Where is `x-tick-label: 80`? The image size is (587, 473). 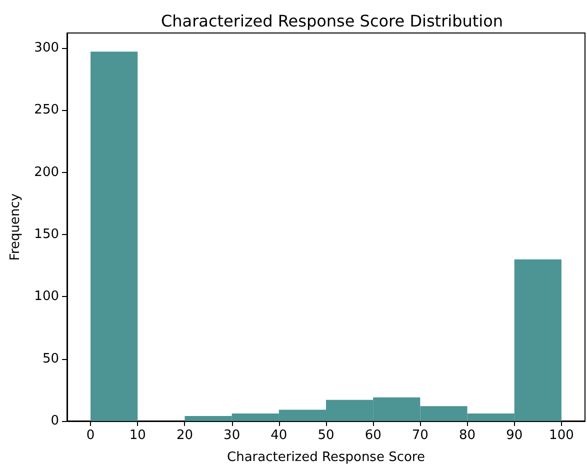 x-tick-label: 80 is located at coordinates (467, 435).